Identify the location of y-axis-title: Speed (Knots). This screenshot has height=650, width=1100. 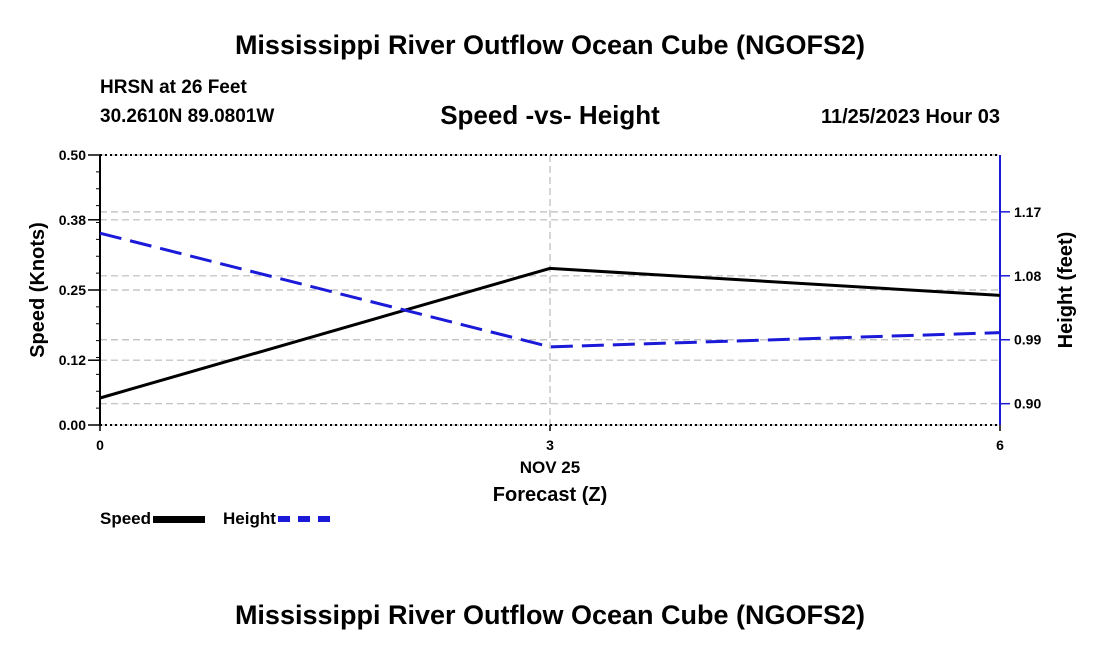
(38, 290).